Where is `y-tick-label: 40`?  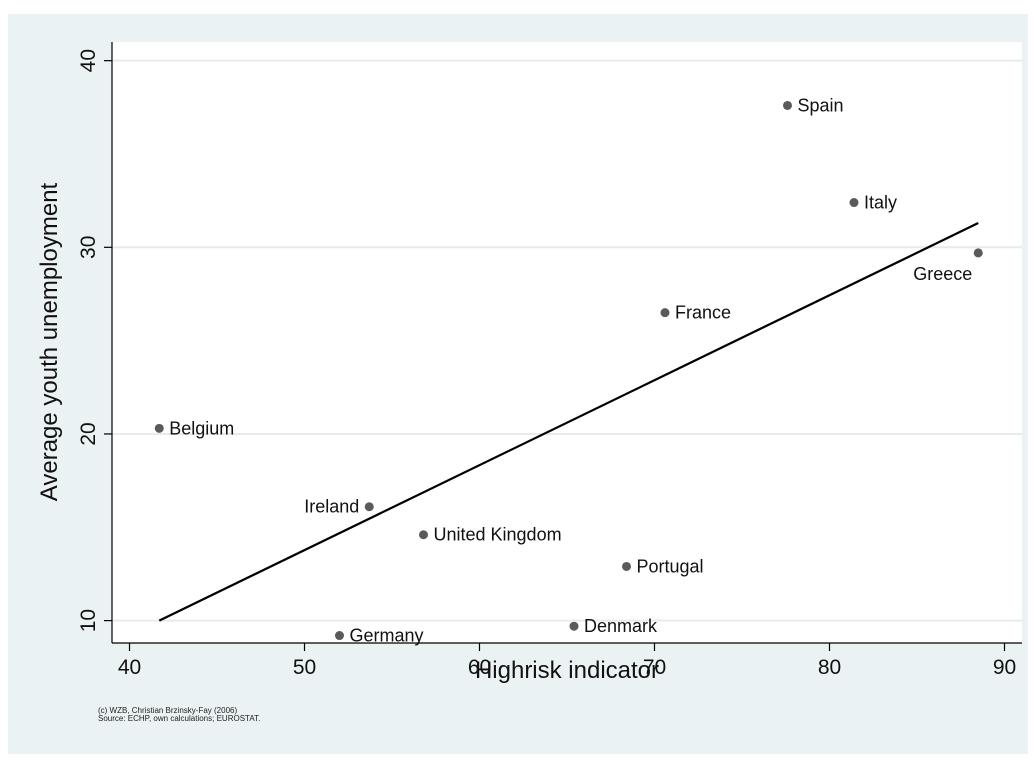 y-tick-label: 40 is located at coordinates (88, 60).